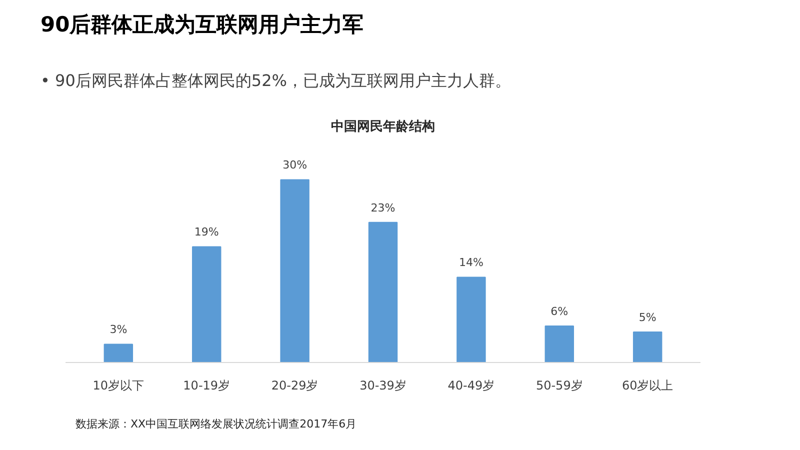 The height and width of the screenshot is (450, 800). I want to click on text: • 90后网民群体占整体网民的52%，已成为互联网用户主力人群。, so click(275, 80).